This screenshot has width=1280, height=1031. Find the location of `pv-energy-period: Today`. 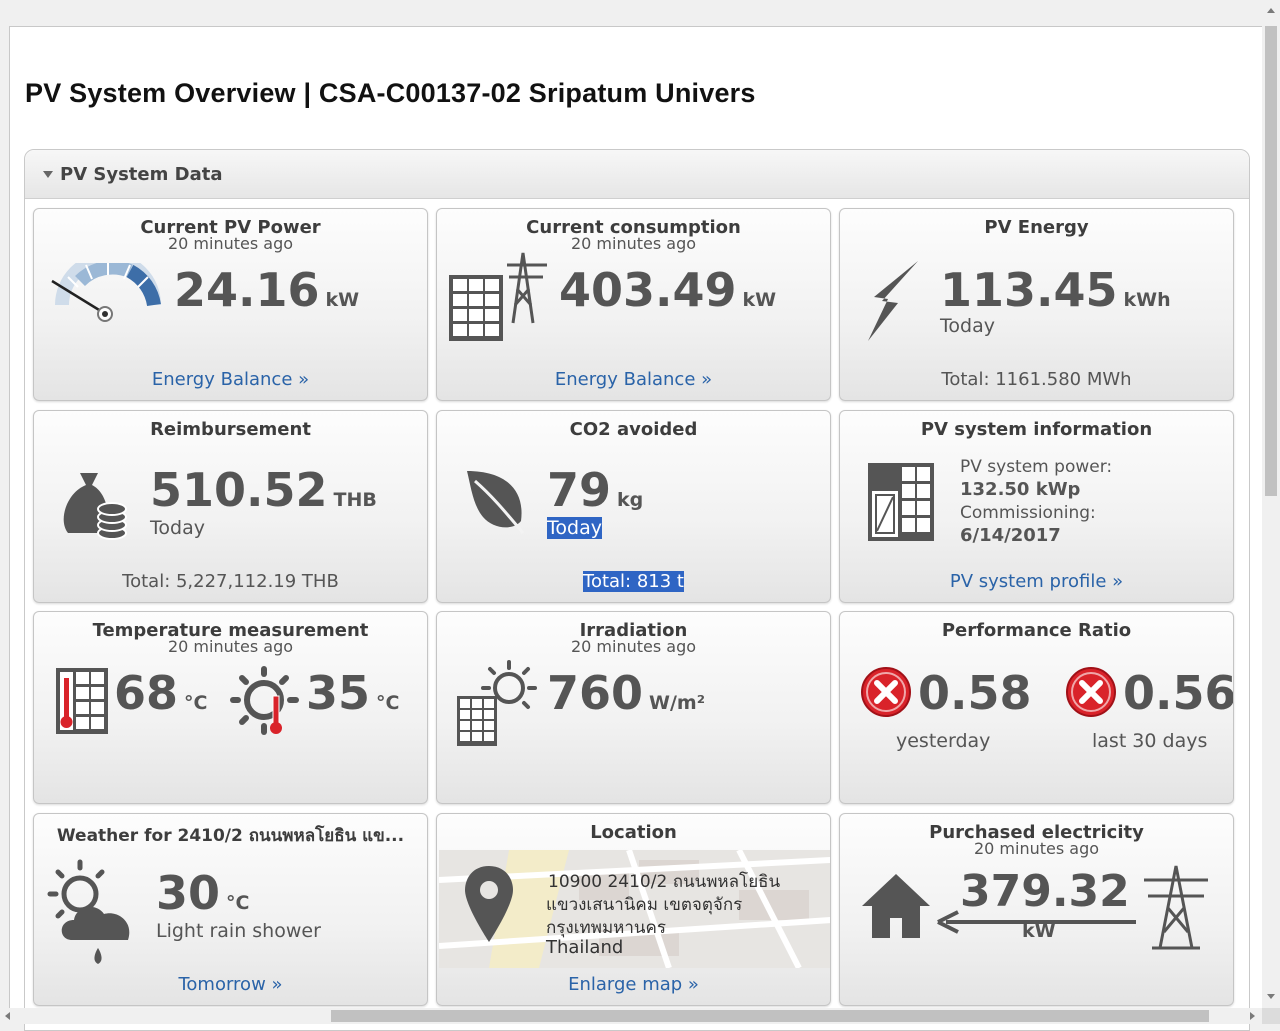

pv-energy-period: Today is located at coordinates (967, 326).